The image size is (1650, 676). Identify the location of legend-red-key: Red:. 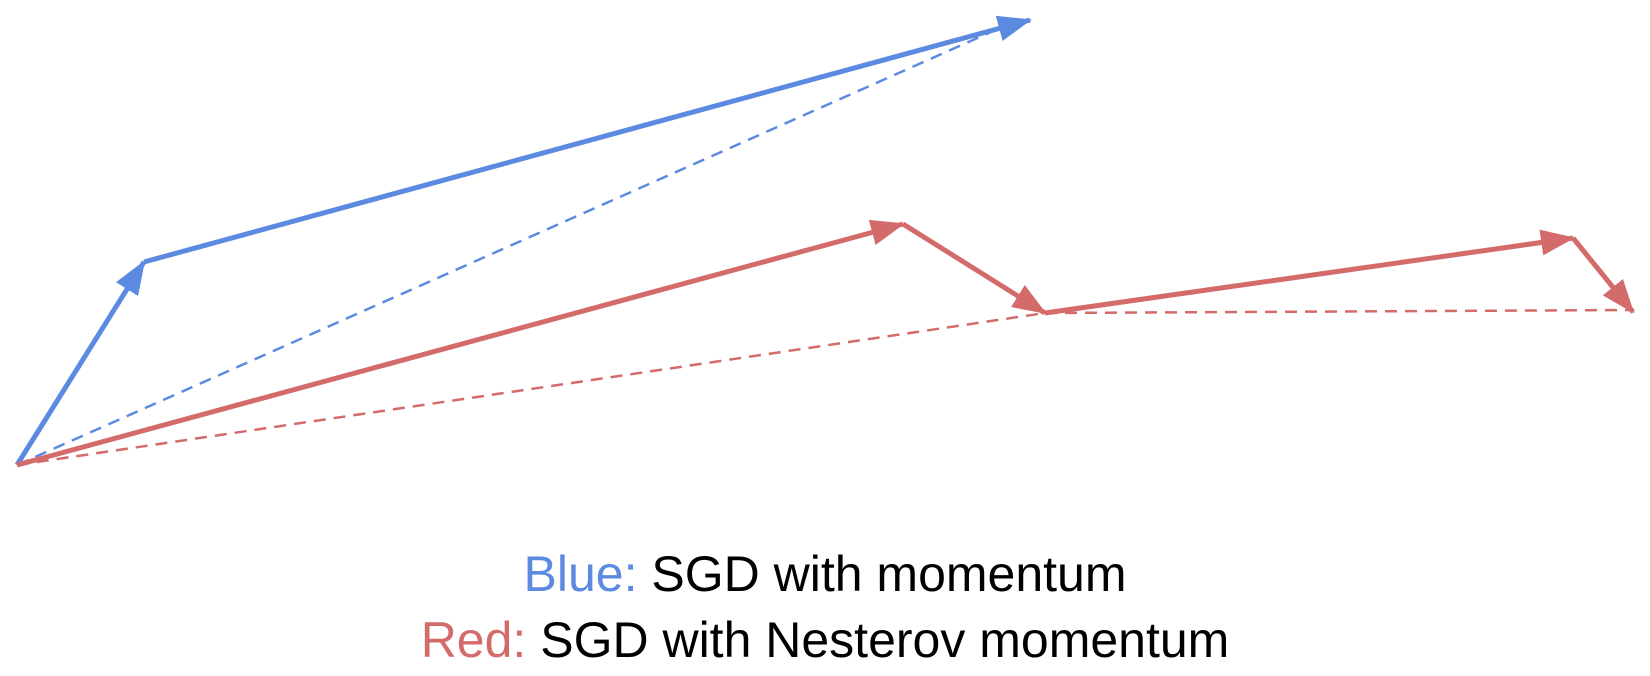
(473, 640).